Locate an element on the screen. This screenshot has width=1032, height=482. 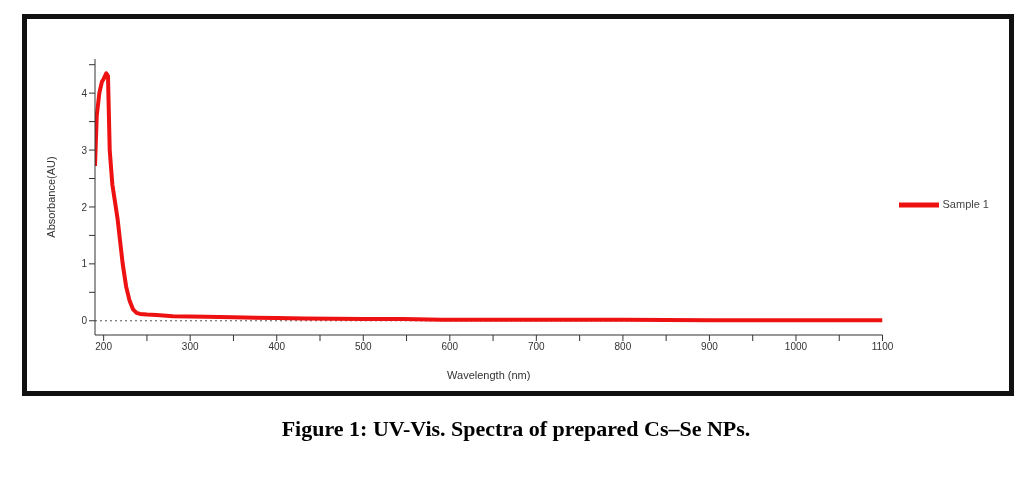
x-tick-label: 500 is located at coordinates (363, 347).